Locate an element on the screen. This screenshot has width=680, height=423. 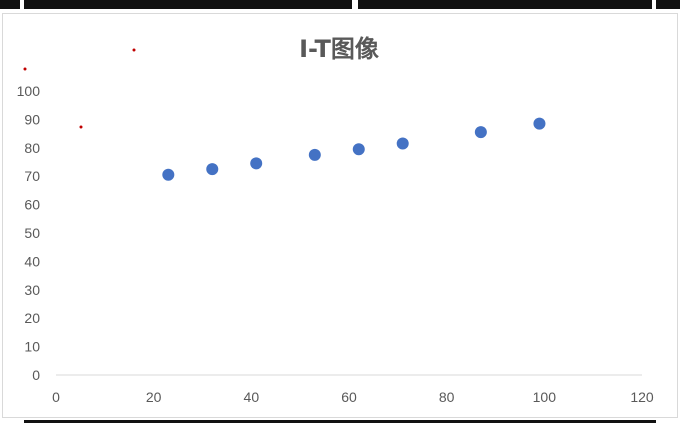
y-tick-label: 40 is located at coordinates (32, 261).